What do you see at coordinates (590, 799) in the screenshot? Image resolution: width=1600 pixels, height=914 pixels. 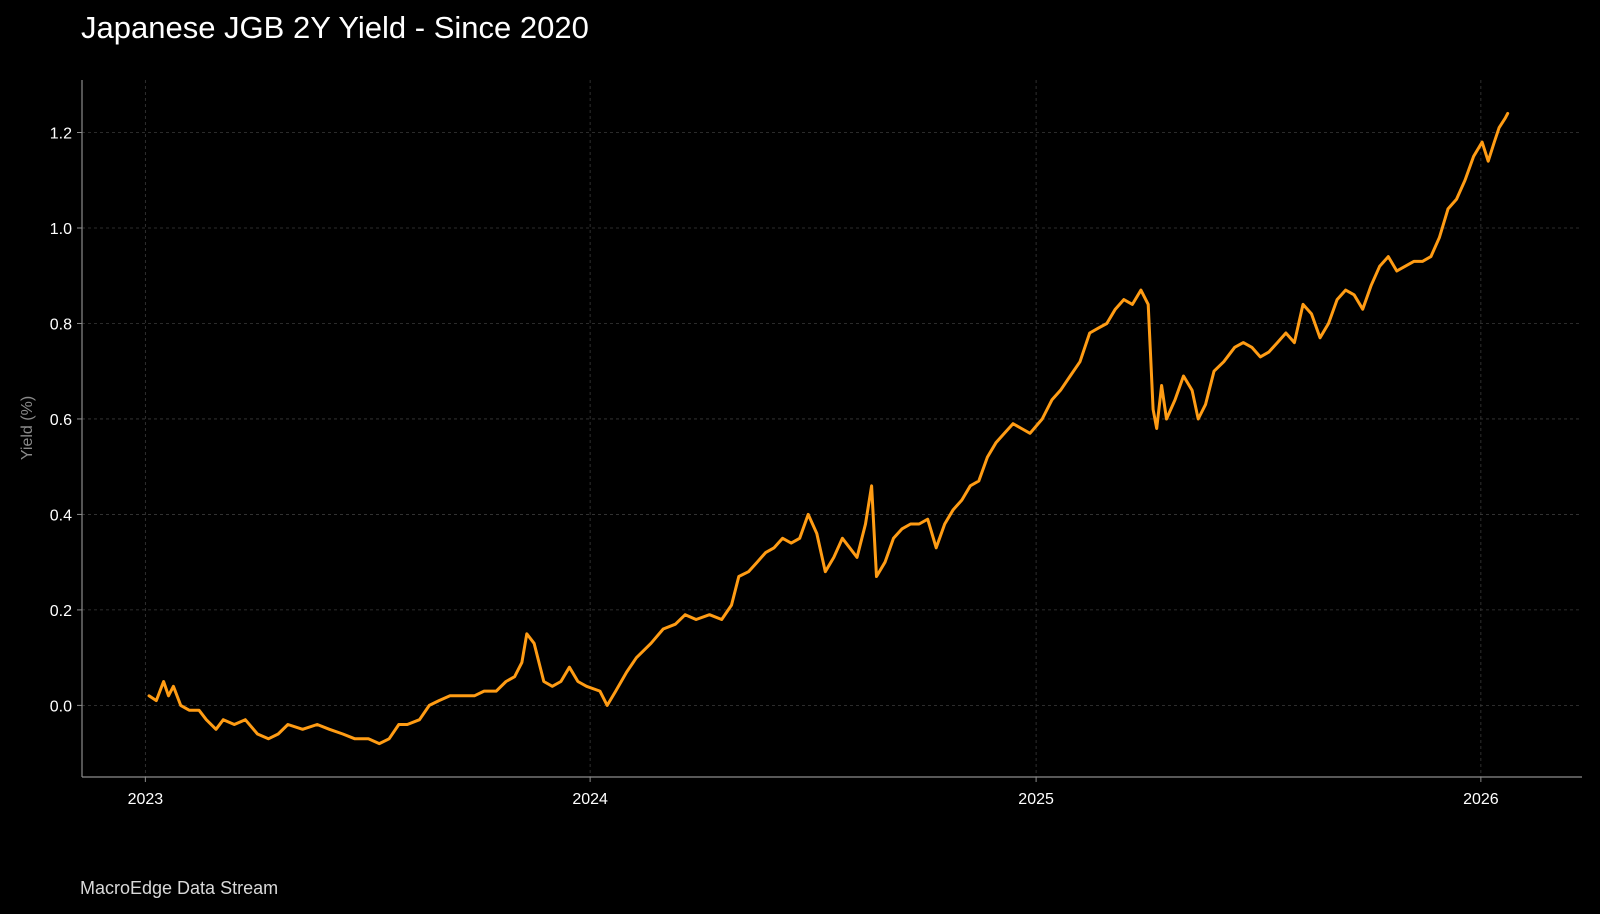 I see `x-tick-label: 2024` at bounding box center [590, 799].